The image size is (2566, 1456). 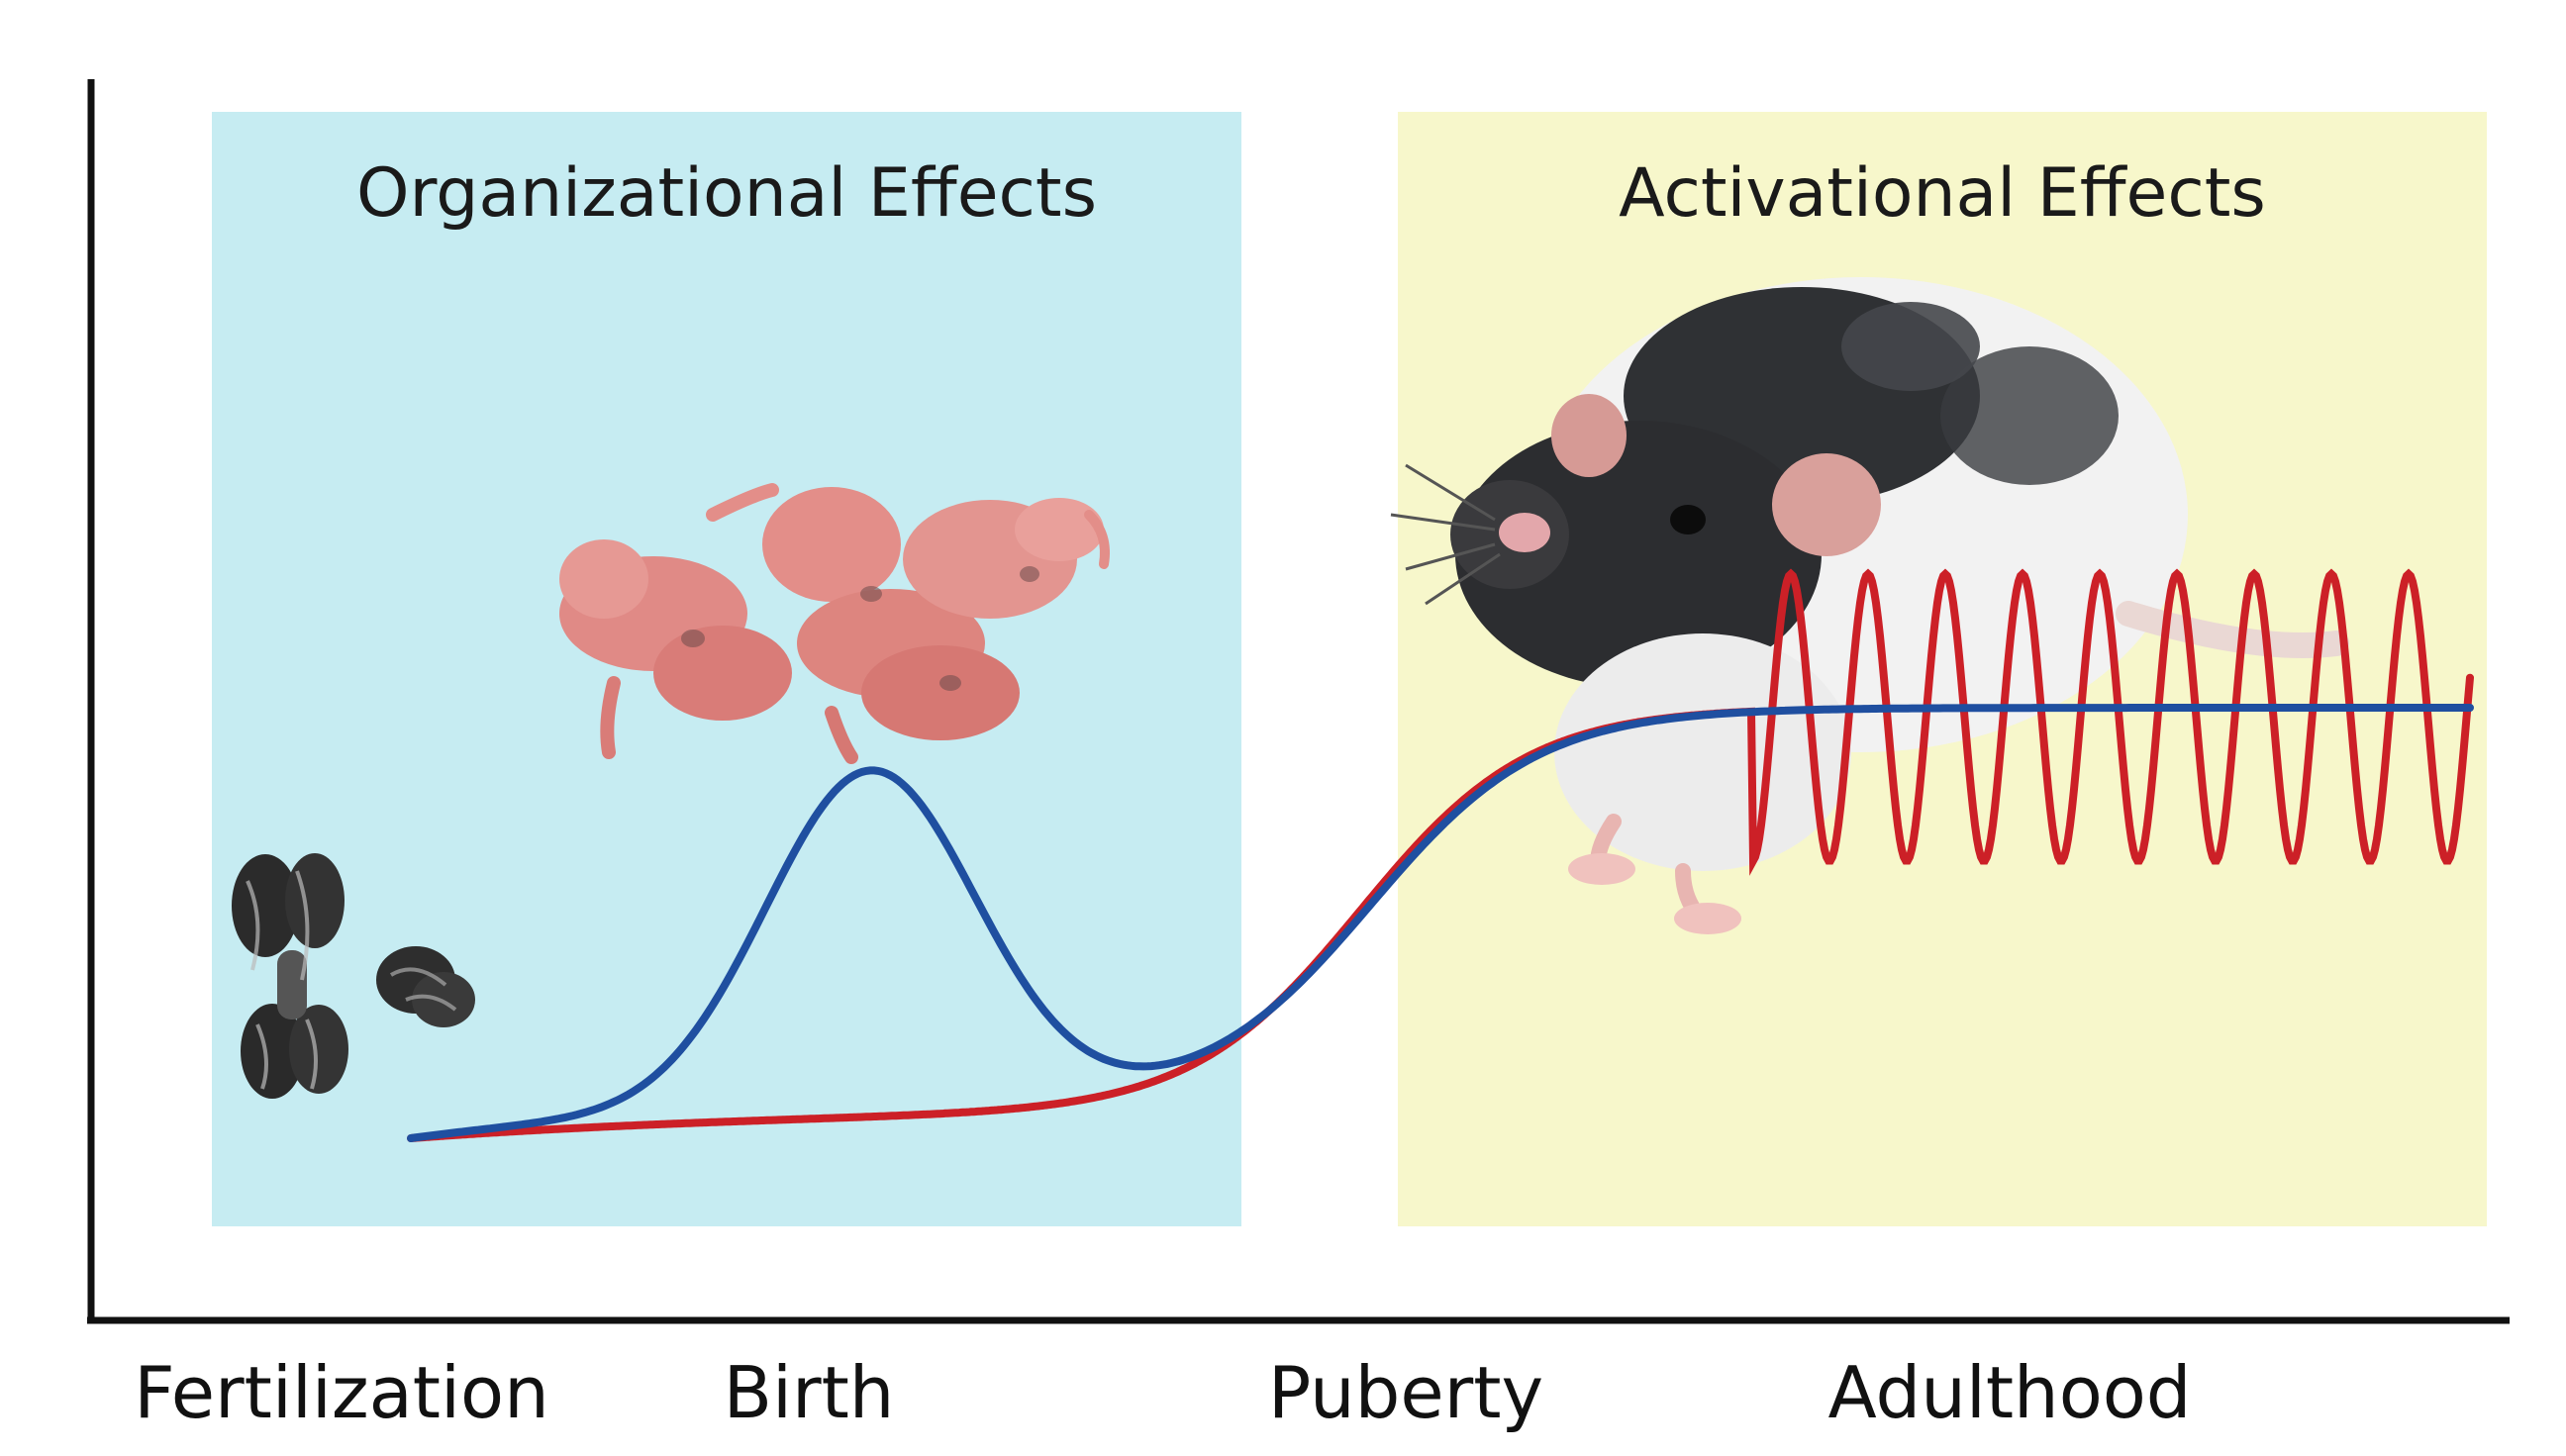 I want to click on newborn-rat-pups-icon, so click(x=835, y=623).